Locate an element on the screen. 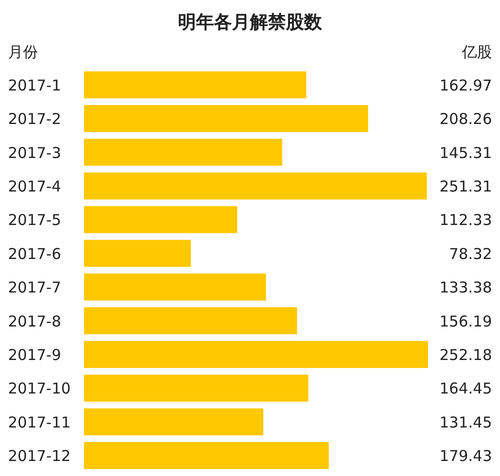 The image size is (500, 476). xlabel: 亿股 is located at coordinates (477, 52).